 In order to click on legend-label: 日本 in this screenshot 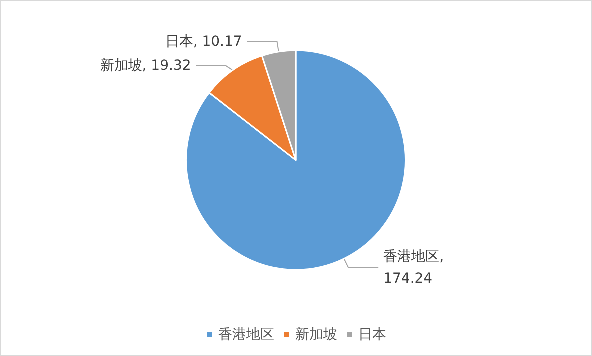, I will do `click(372, 335)`.